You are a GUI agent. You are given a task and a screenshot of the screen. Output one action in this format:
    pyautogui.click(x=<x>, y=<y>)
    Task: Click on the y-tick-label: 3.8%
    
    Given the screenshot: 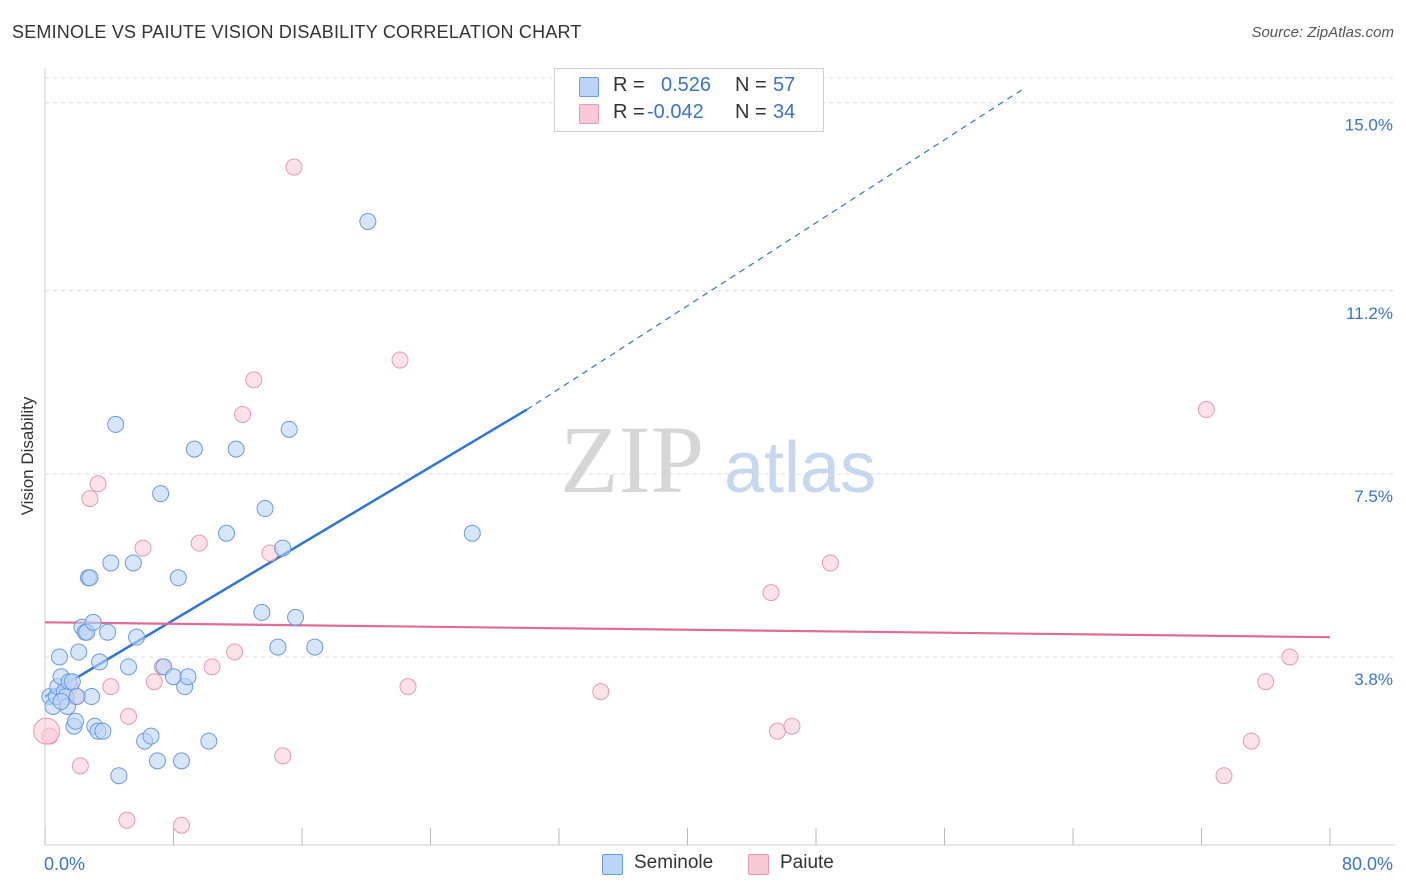 What is the action you would take?
    pyautogui.click(x=1373, y=679)
    